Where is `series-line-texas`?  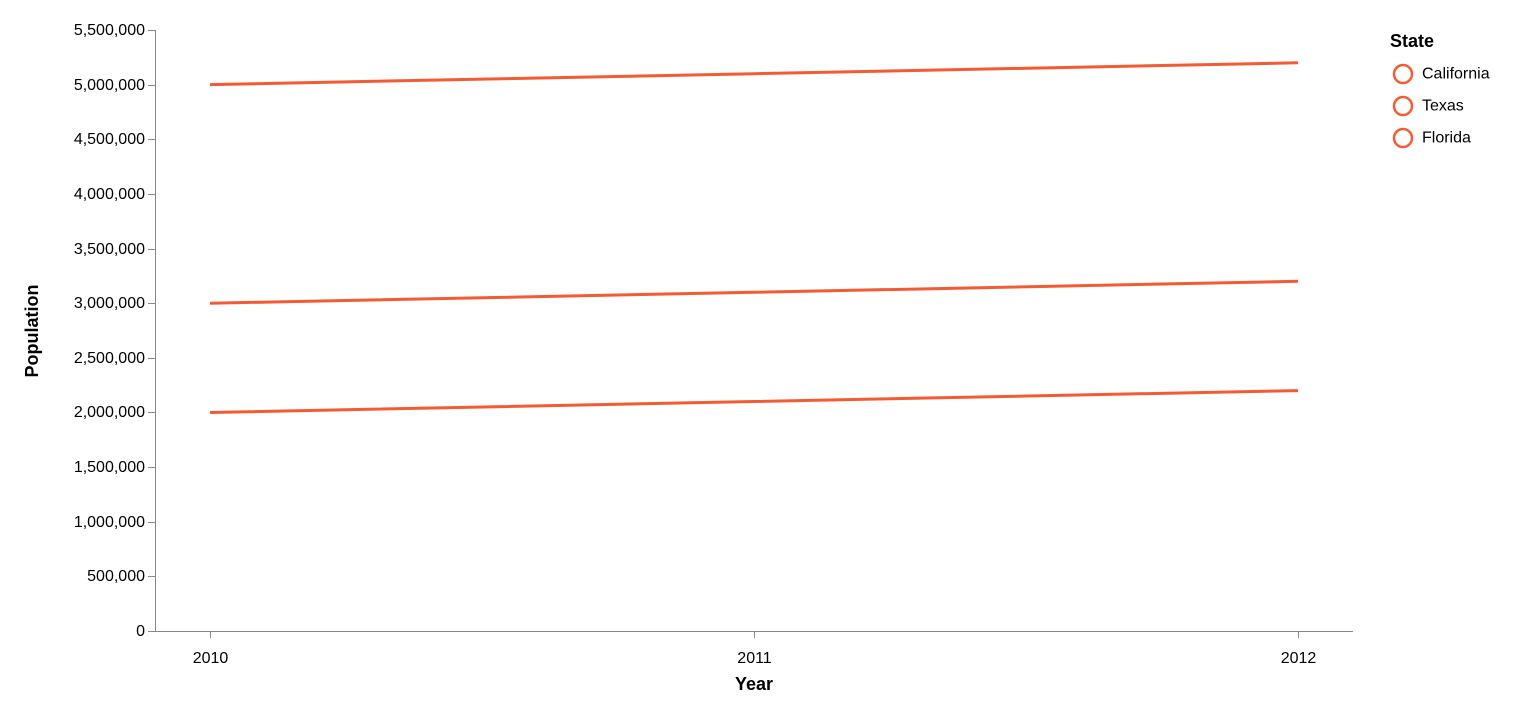 series-line-texas is located at coordinates (754, 292).